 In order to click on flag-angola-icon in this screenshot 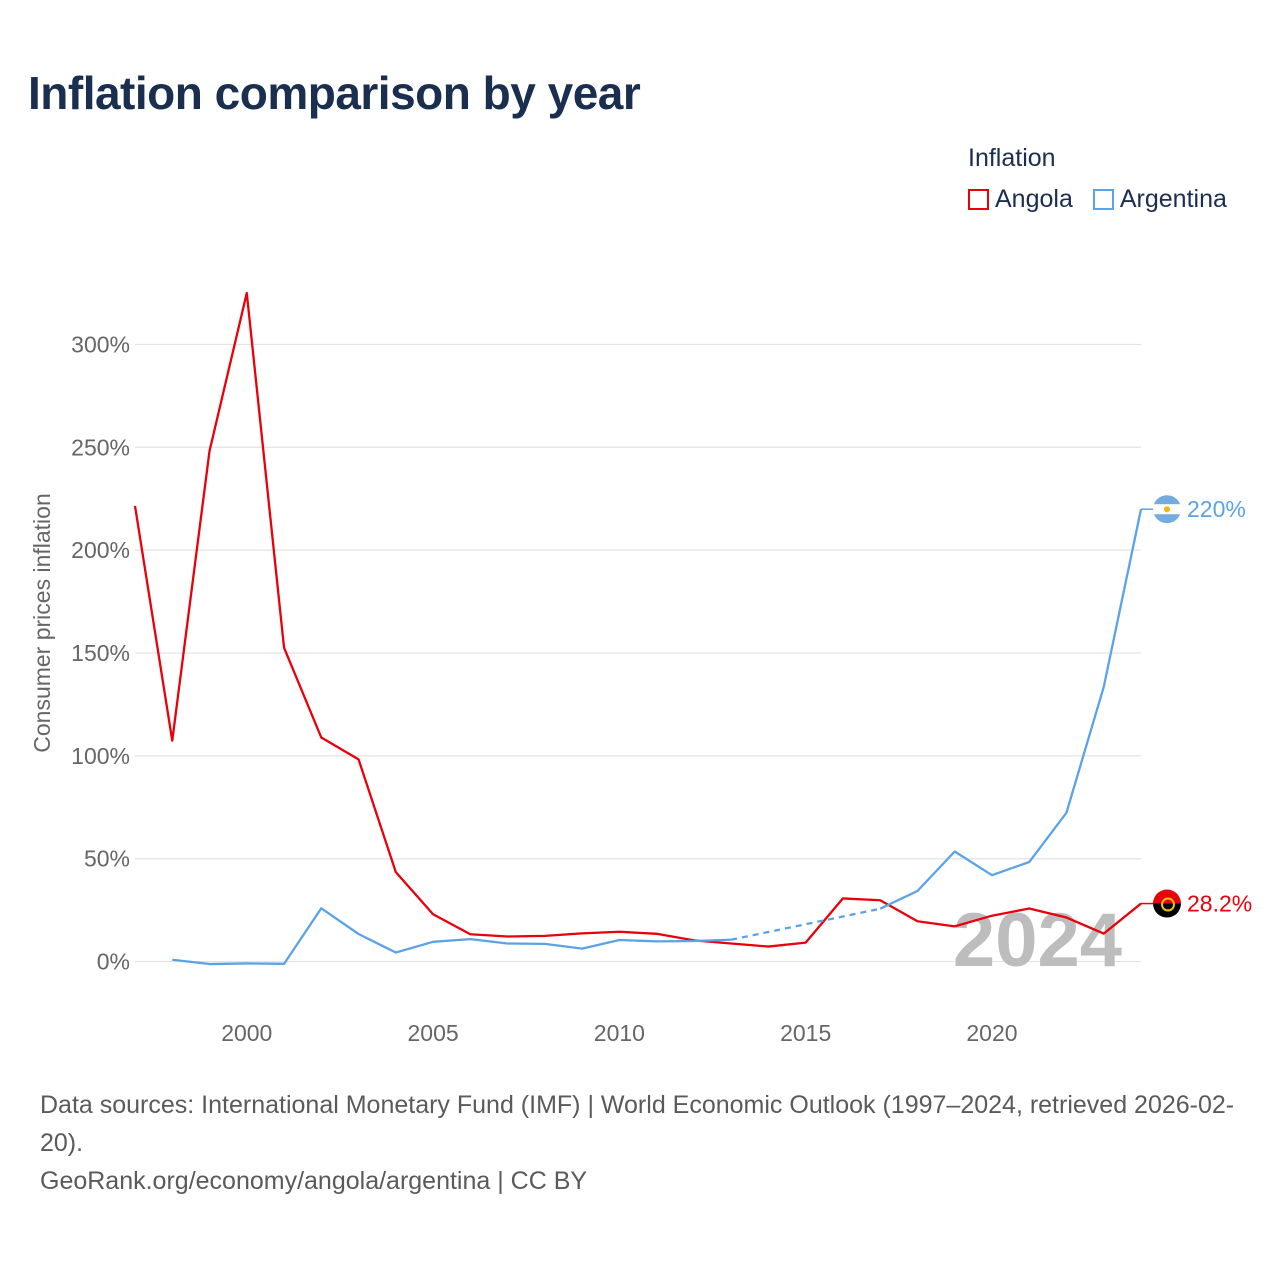, I will do `click(1167, 903)`.